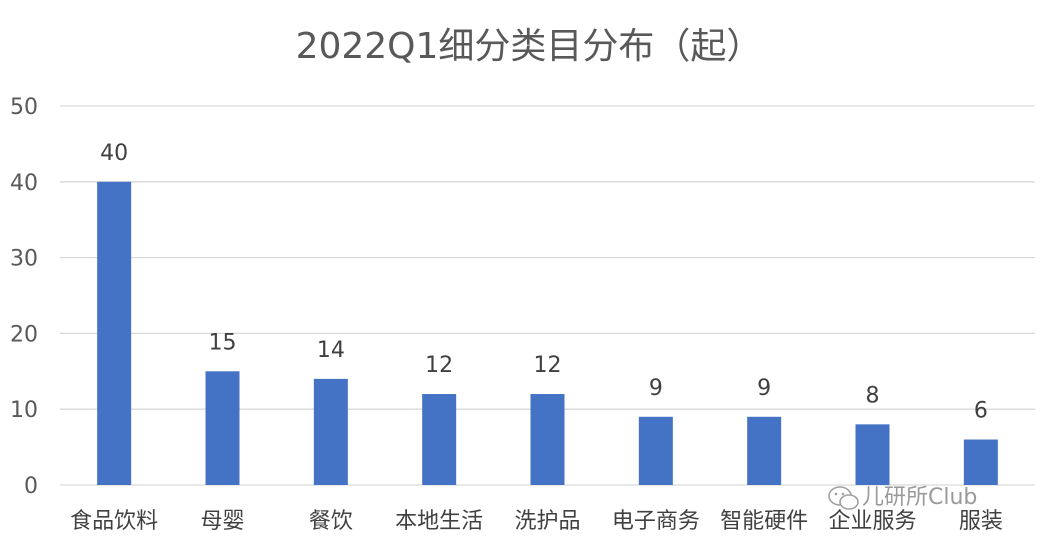 Image resolution: width=1058 pixels, height=552 pixels. I want to click on y-tick-label: 0, so click(31, 486).